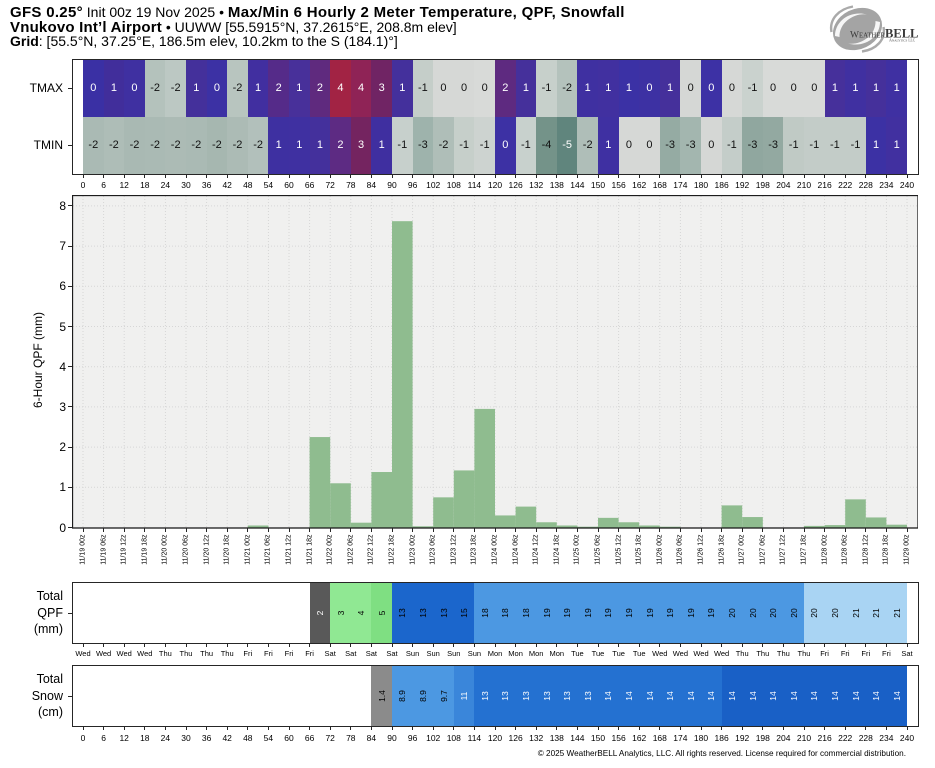 The height and width of the screenshot is (768, 935). What do you see at coordinates (902, 40) in the screenshot?
I see `svg-text: ANALYTICS LLC` at bounding box center [902, 40].